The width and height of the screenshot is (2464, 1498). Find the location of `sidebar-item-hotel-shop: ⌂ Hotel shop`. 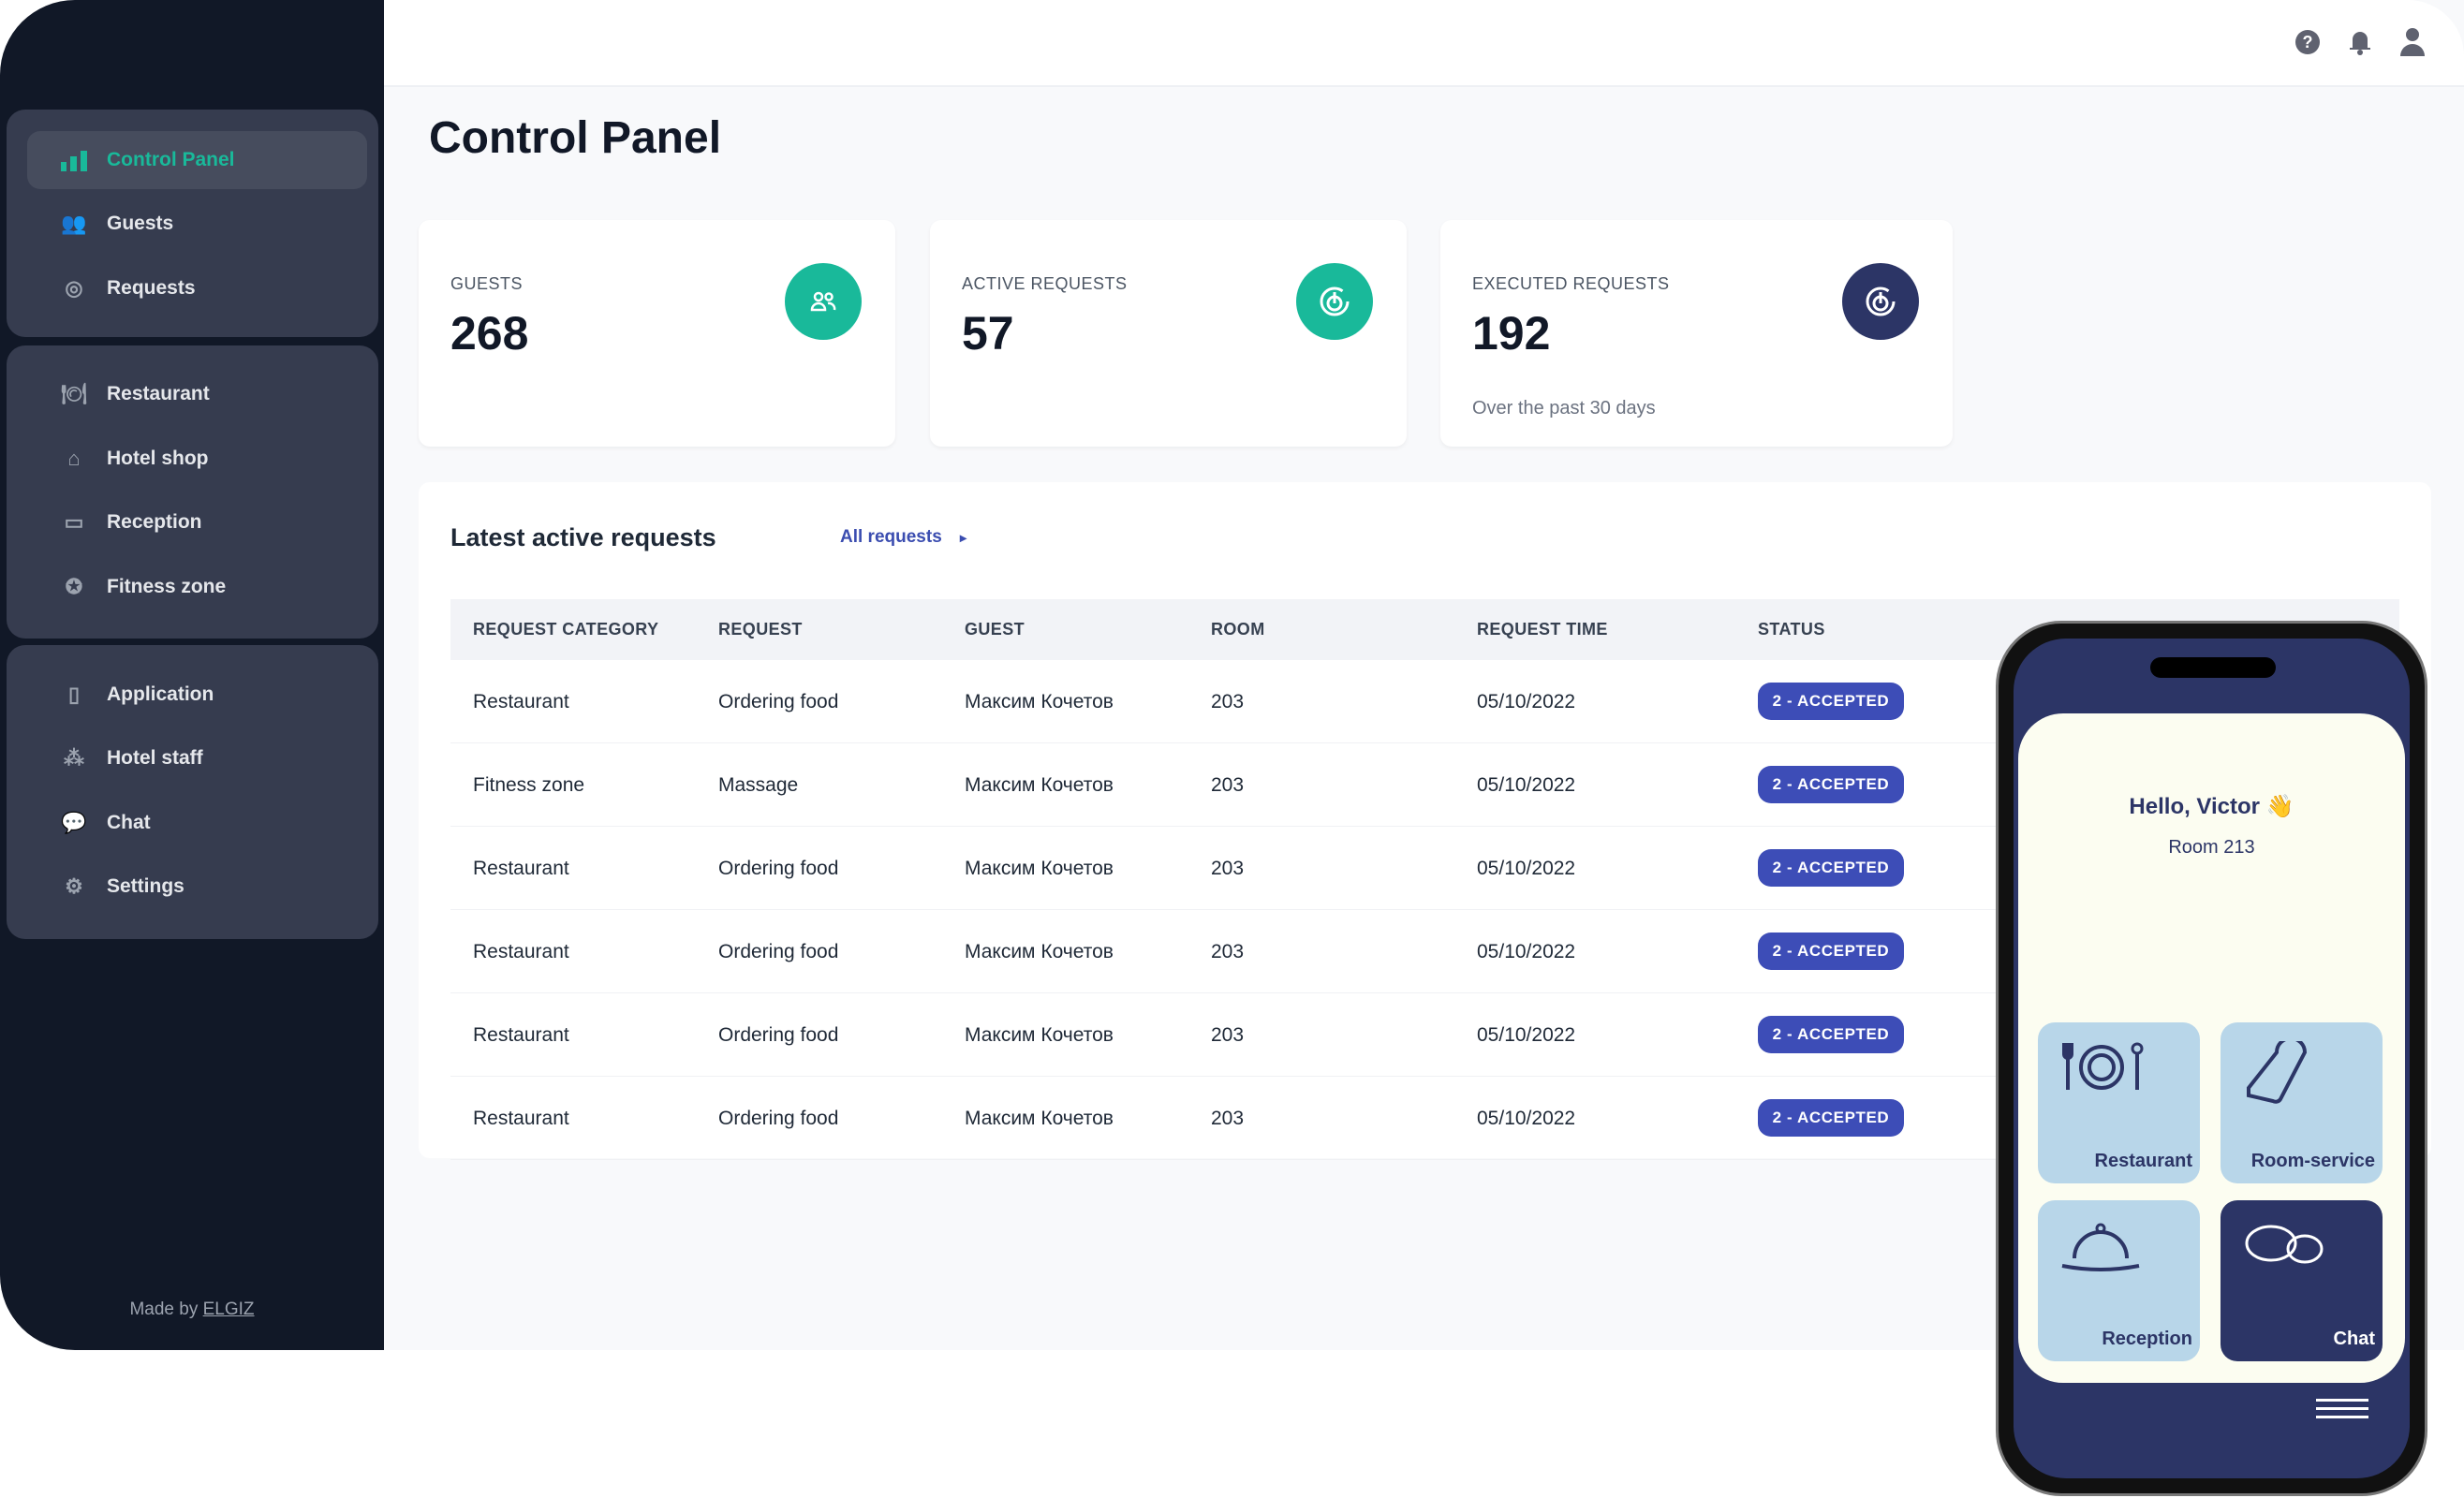

sidebar-item-hotel-shop: ⌂ Hotel shop is located at coordinates (197, 459).